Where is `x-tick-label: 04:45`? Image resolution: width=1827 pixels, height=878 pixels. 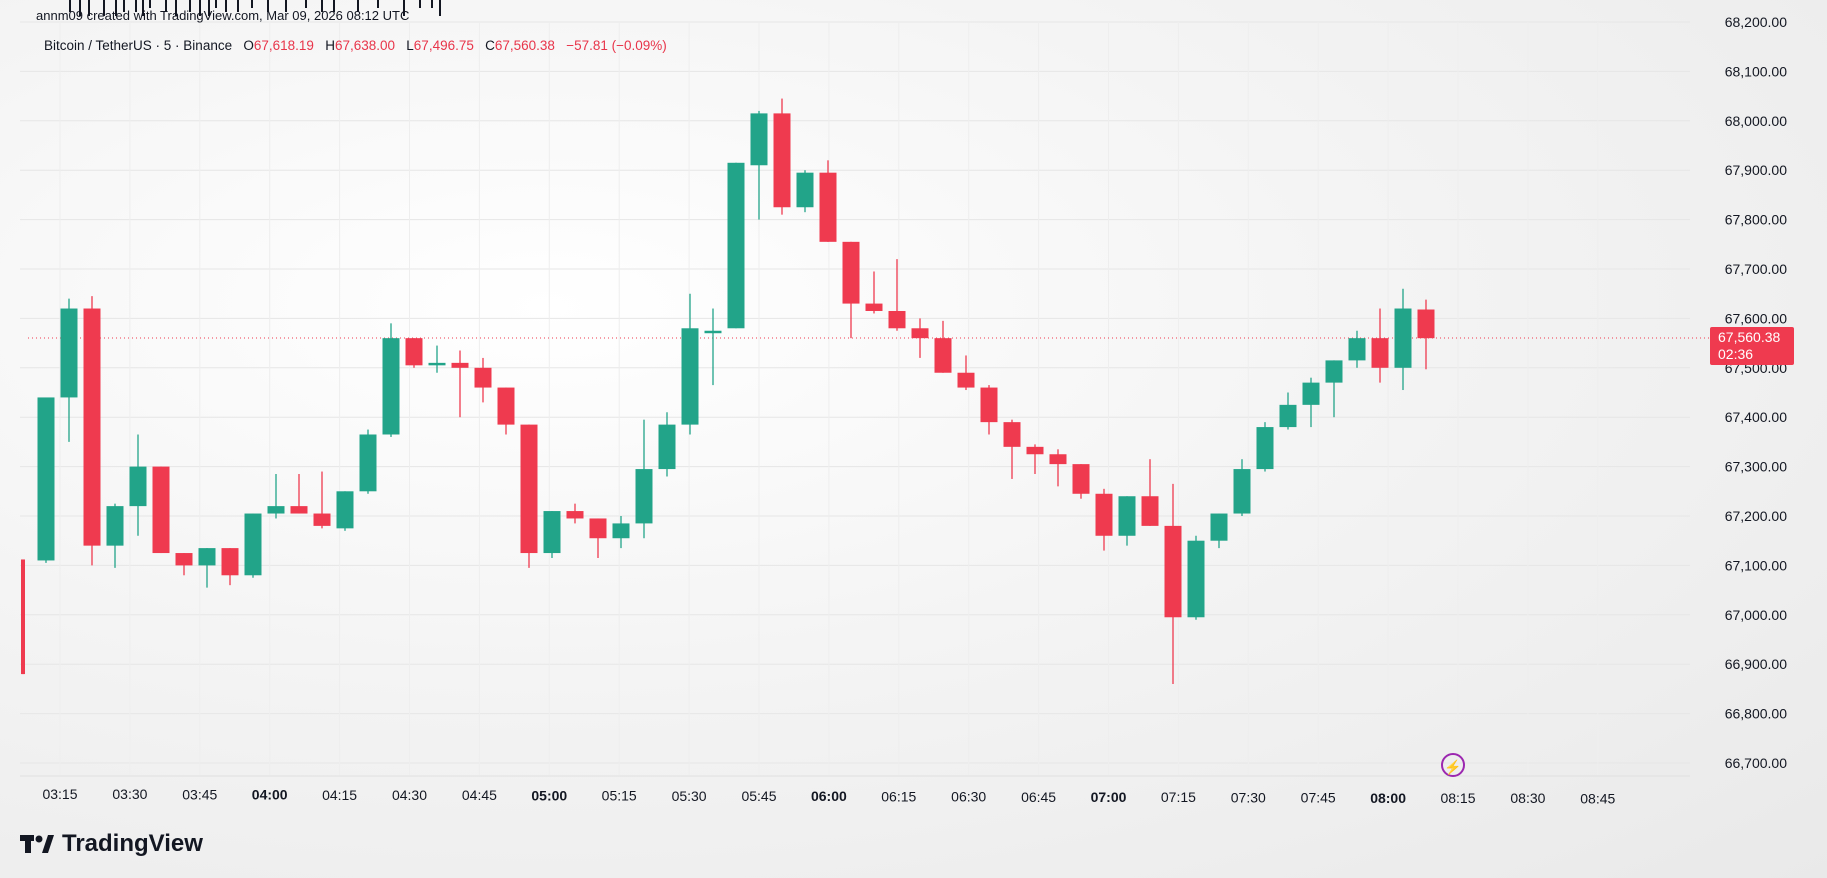
x-tick-label: 04:45 is located at coordinates (479, 795).